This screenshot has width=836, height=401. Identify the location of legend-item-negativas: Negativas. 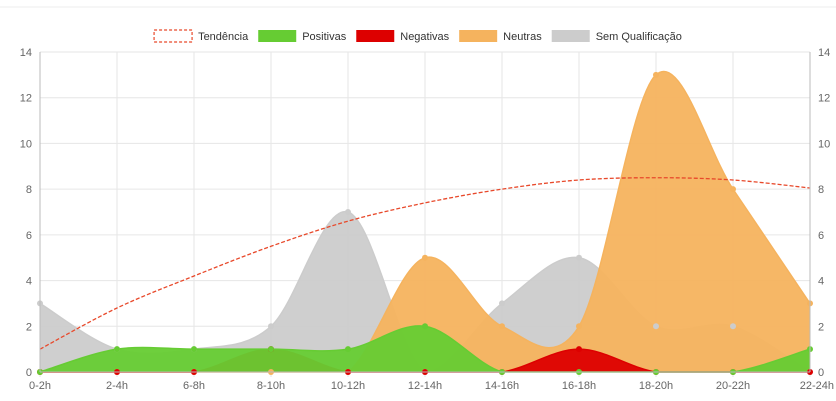
(403, 36).